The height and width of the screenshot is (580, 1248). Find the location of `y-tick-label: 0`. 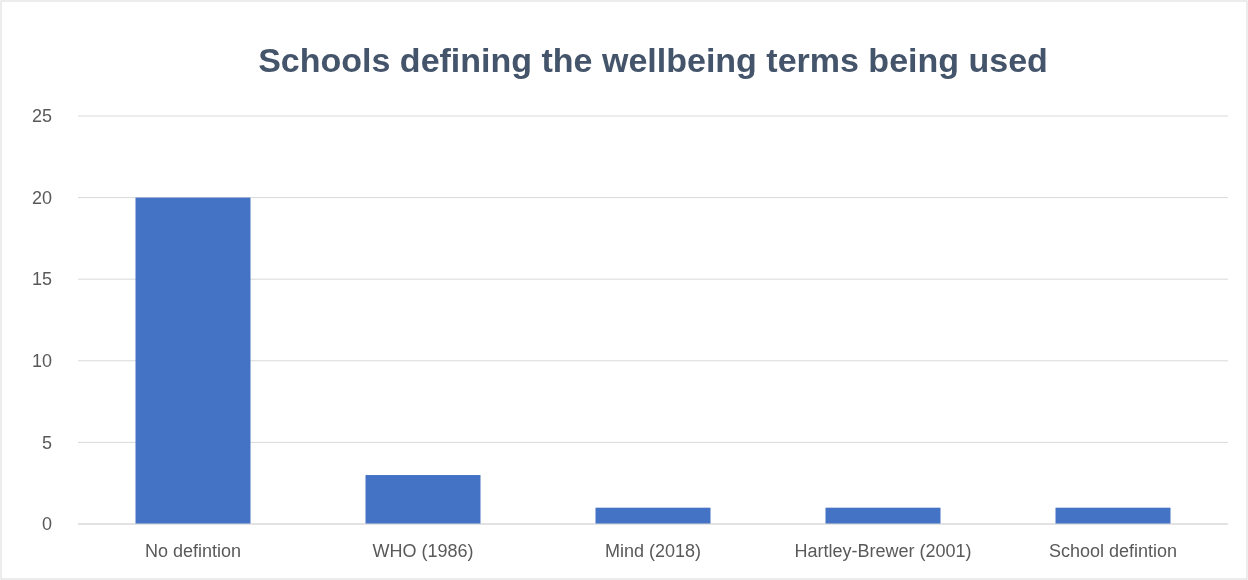

y-tick-label: 0 is located at coordinates (46, 524).